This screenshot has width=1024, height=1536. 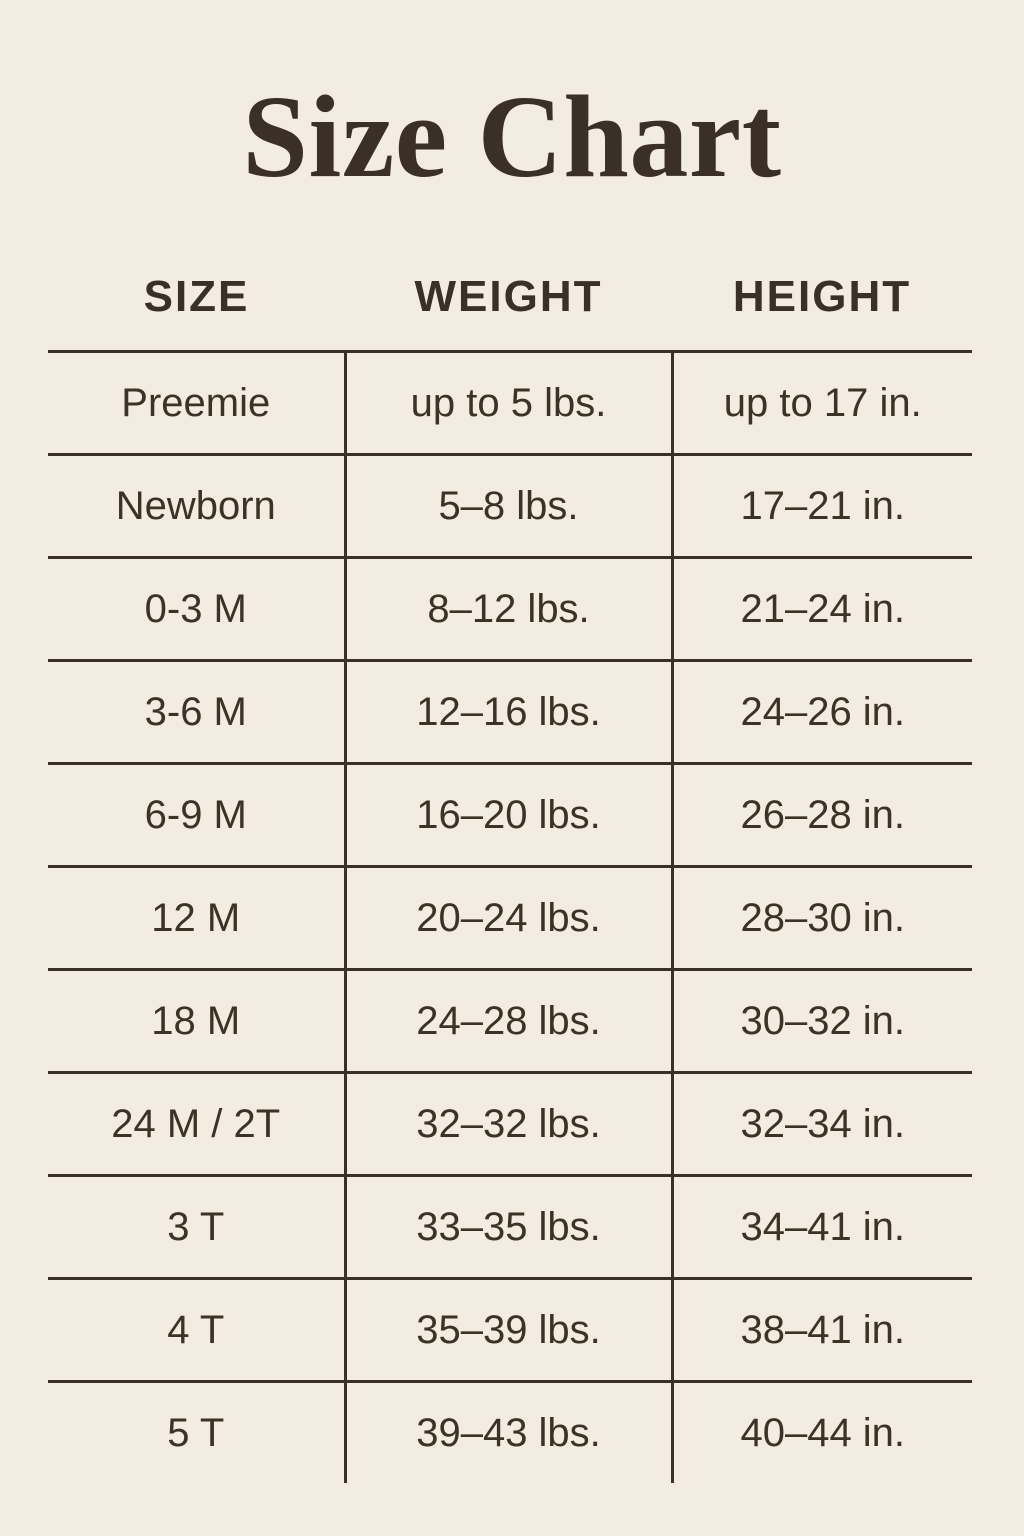 I want to click on cell-weight: 24–28 lbs., so click(x=507, y=1020).